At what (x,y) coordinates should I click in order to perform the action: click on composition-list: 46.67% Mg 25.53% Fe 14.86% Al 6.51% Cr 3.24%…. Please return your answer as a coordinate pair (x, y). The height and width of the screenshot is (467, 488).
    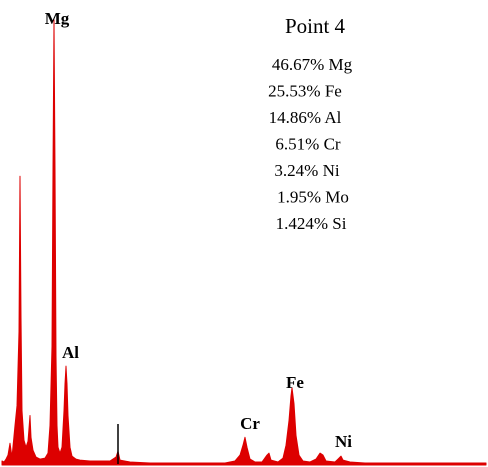
    Looking at the image, I should click on (310, 144).